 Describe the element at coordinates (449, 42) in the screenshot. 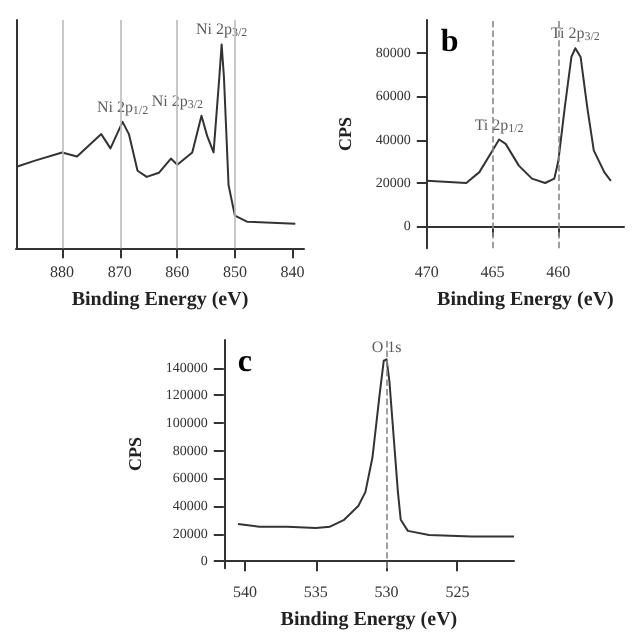

I see `annotation: b` at that location.